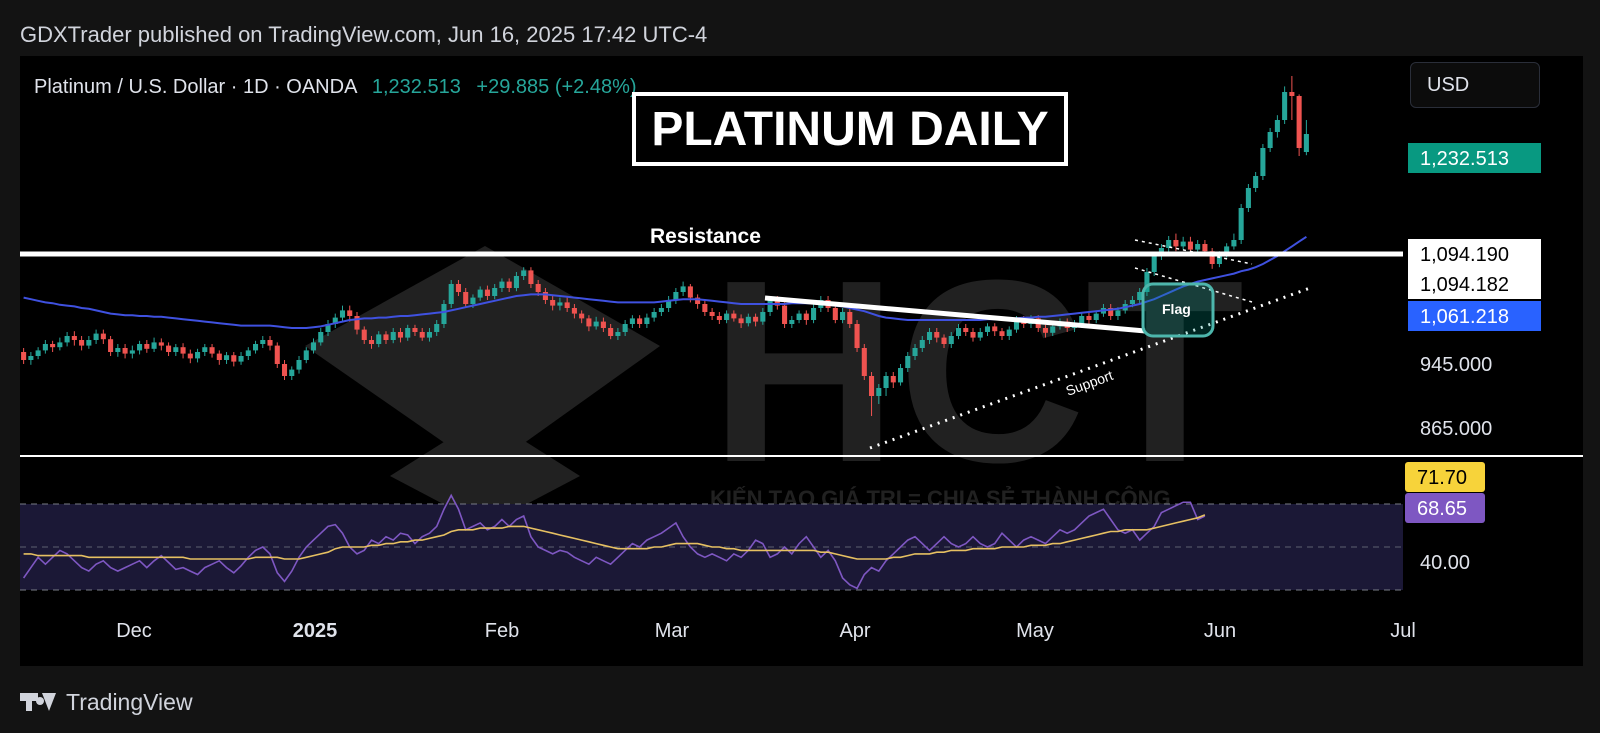 This screenshot has height=733, width=1600. What do you see at coordinates (1456, 429) in the screenshot?
I see `price-tick-label: 865.000` at bounding box center [1456, 429].